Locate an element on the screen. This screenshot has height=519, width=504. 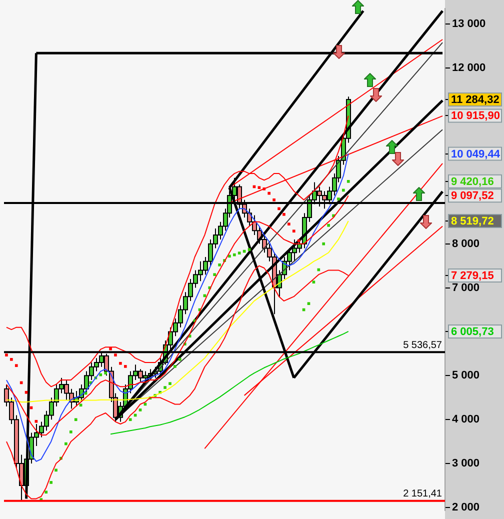
y-tick-label: 7 279,15 is located at coordinates (472, 276).